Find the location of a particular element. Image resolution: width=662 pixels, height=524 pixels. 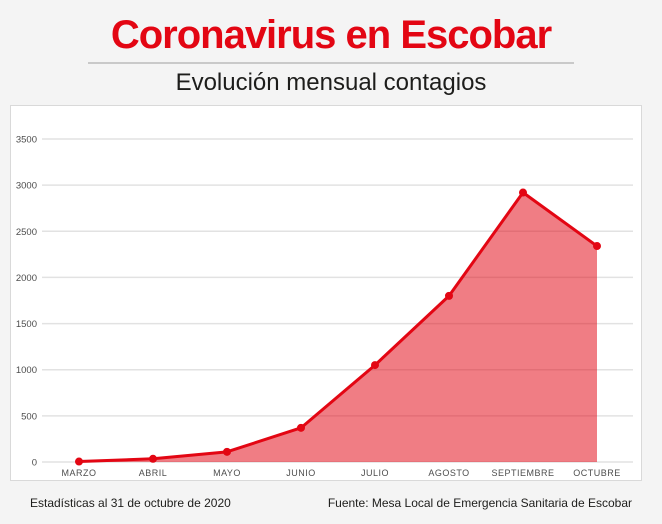

x-axis-label: AGOSTO is located at coordinates (448, 473).